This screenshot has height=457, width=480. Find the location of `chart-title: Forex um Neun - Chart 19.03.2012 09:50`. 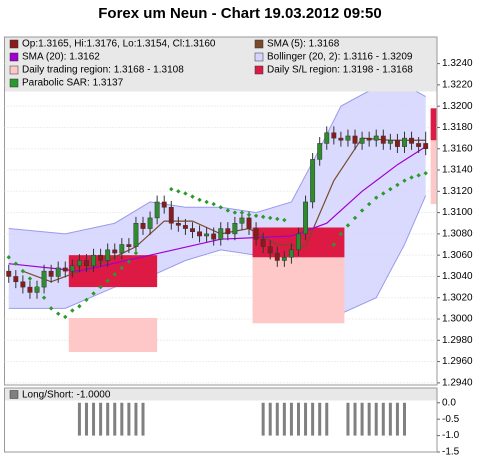

chart-title: Forex um Neun - Chart 19.03.2012 09:50 is located at coordinates (239, 13).